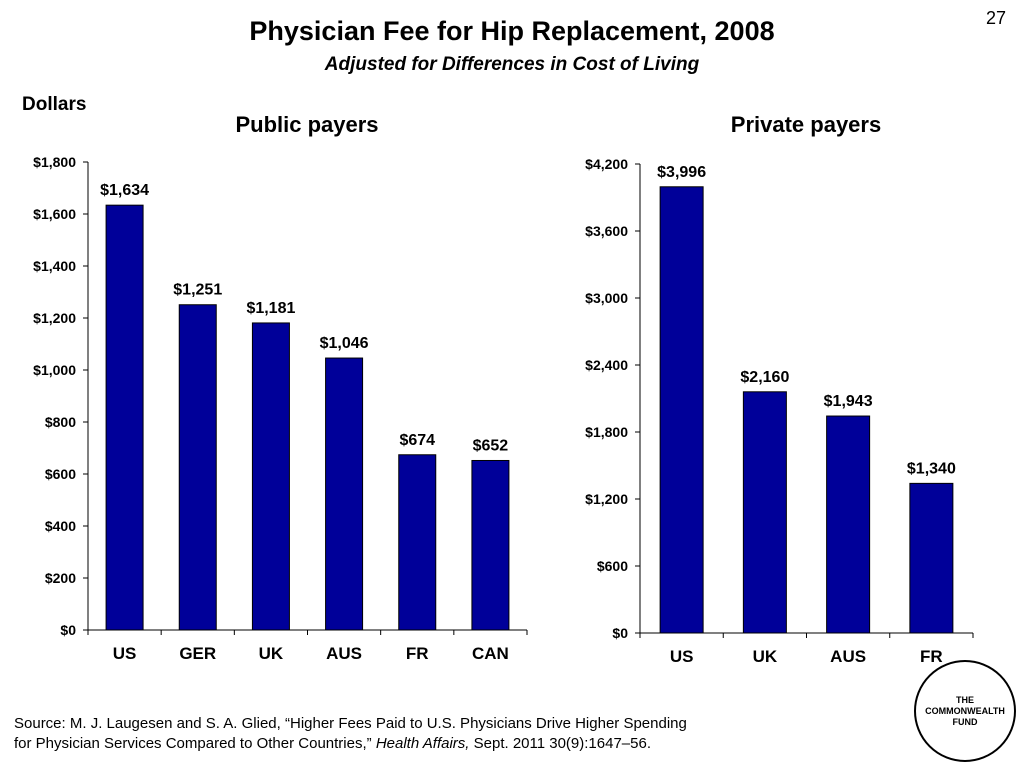  What do you see at coordinates (344, 653) in the screenshot?
I see `public-category-label-aus: AUS` at bounding box center [344, 653].